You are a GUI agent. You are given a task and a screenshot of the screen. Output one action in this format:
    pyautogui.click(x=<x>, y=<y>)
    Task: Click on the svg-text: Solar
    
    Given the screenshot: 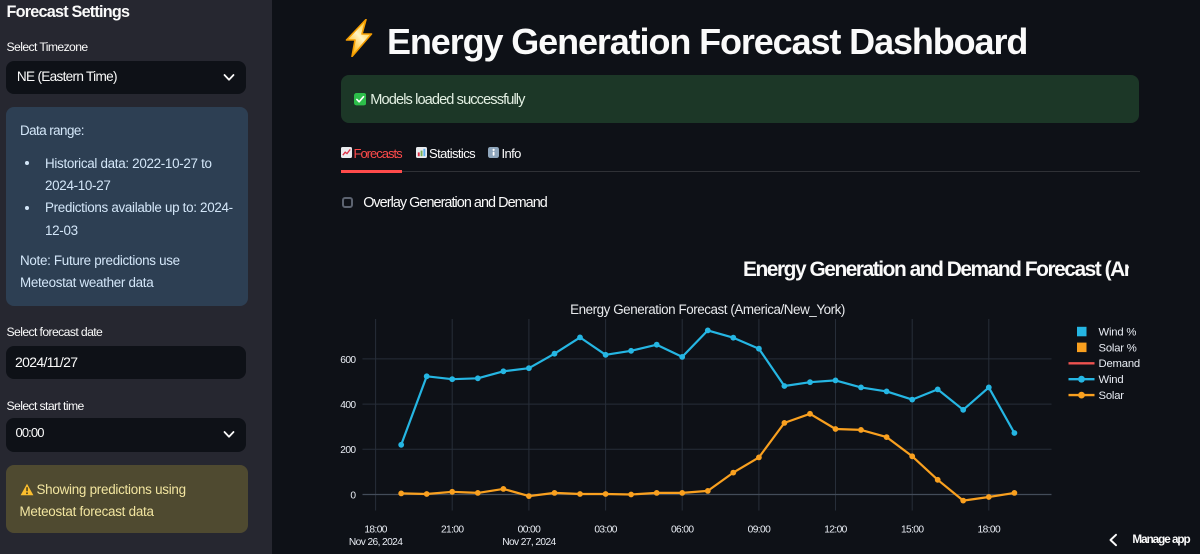 What is the action you would take?
    pyautogui.click(x=1112, y=396)
    